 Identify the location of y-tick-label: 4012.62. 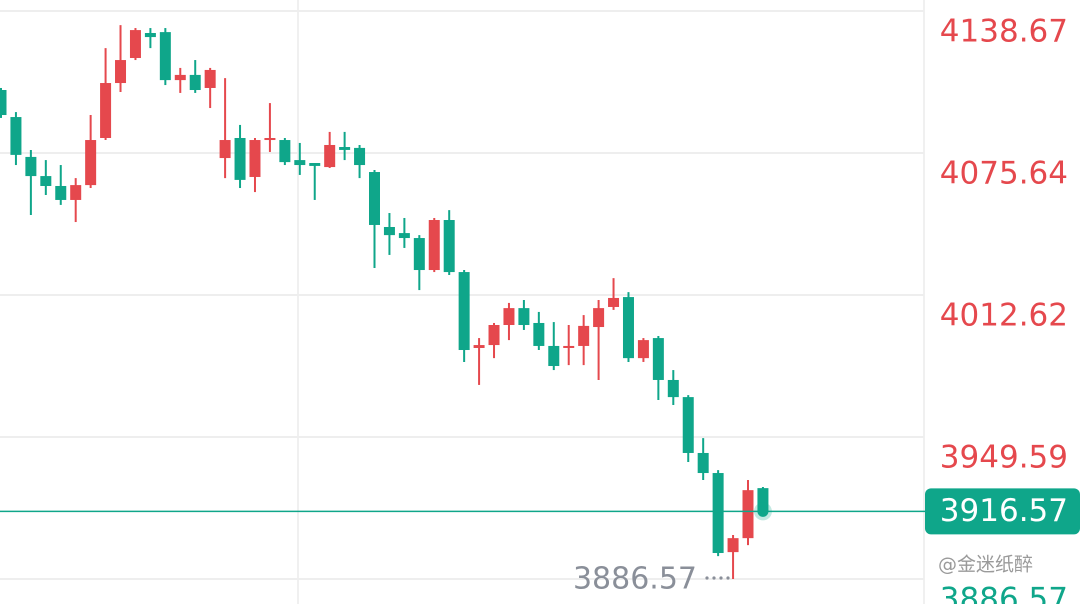
(1004, 315).